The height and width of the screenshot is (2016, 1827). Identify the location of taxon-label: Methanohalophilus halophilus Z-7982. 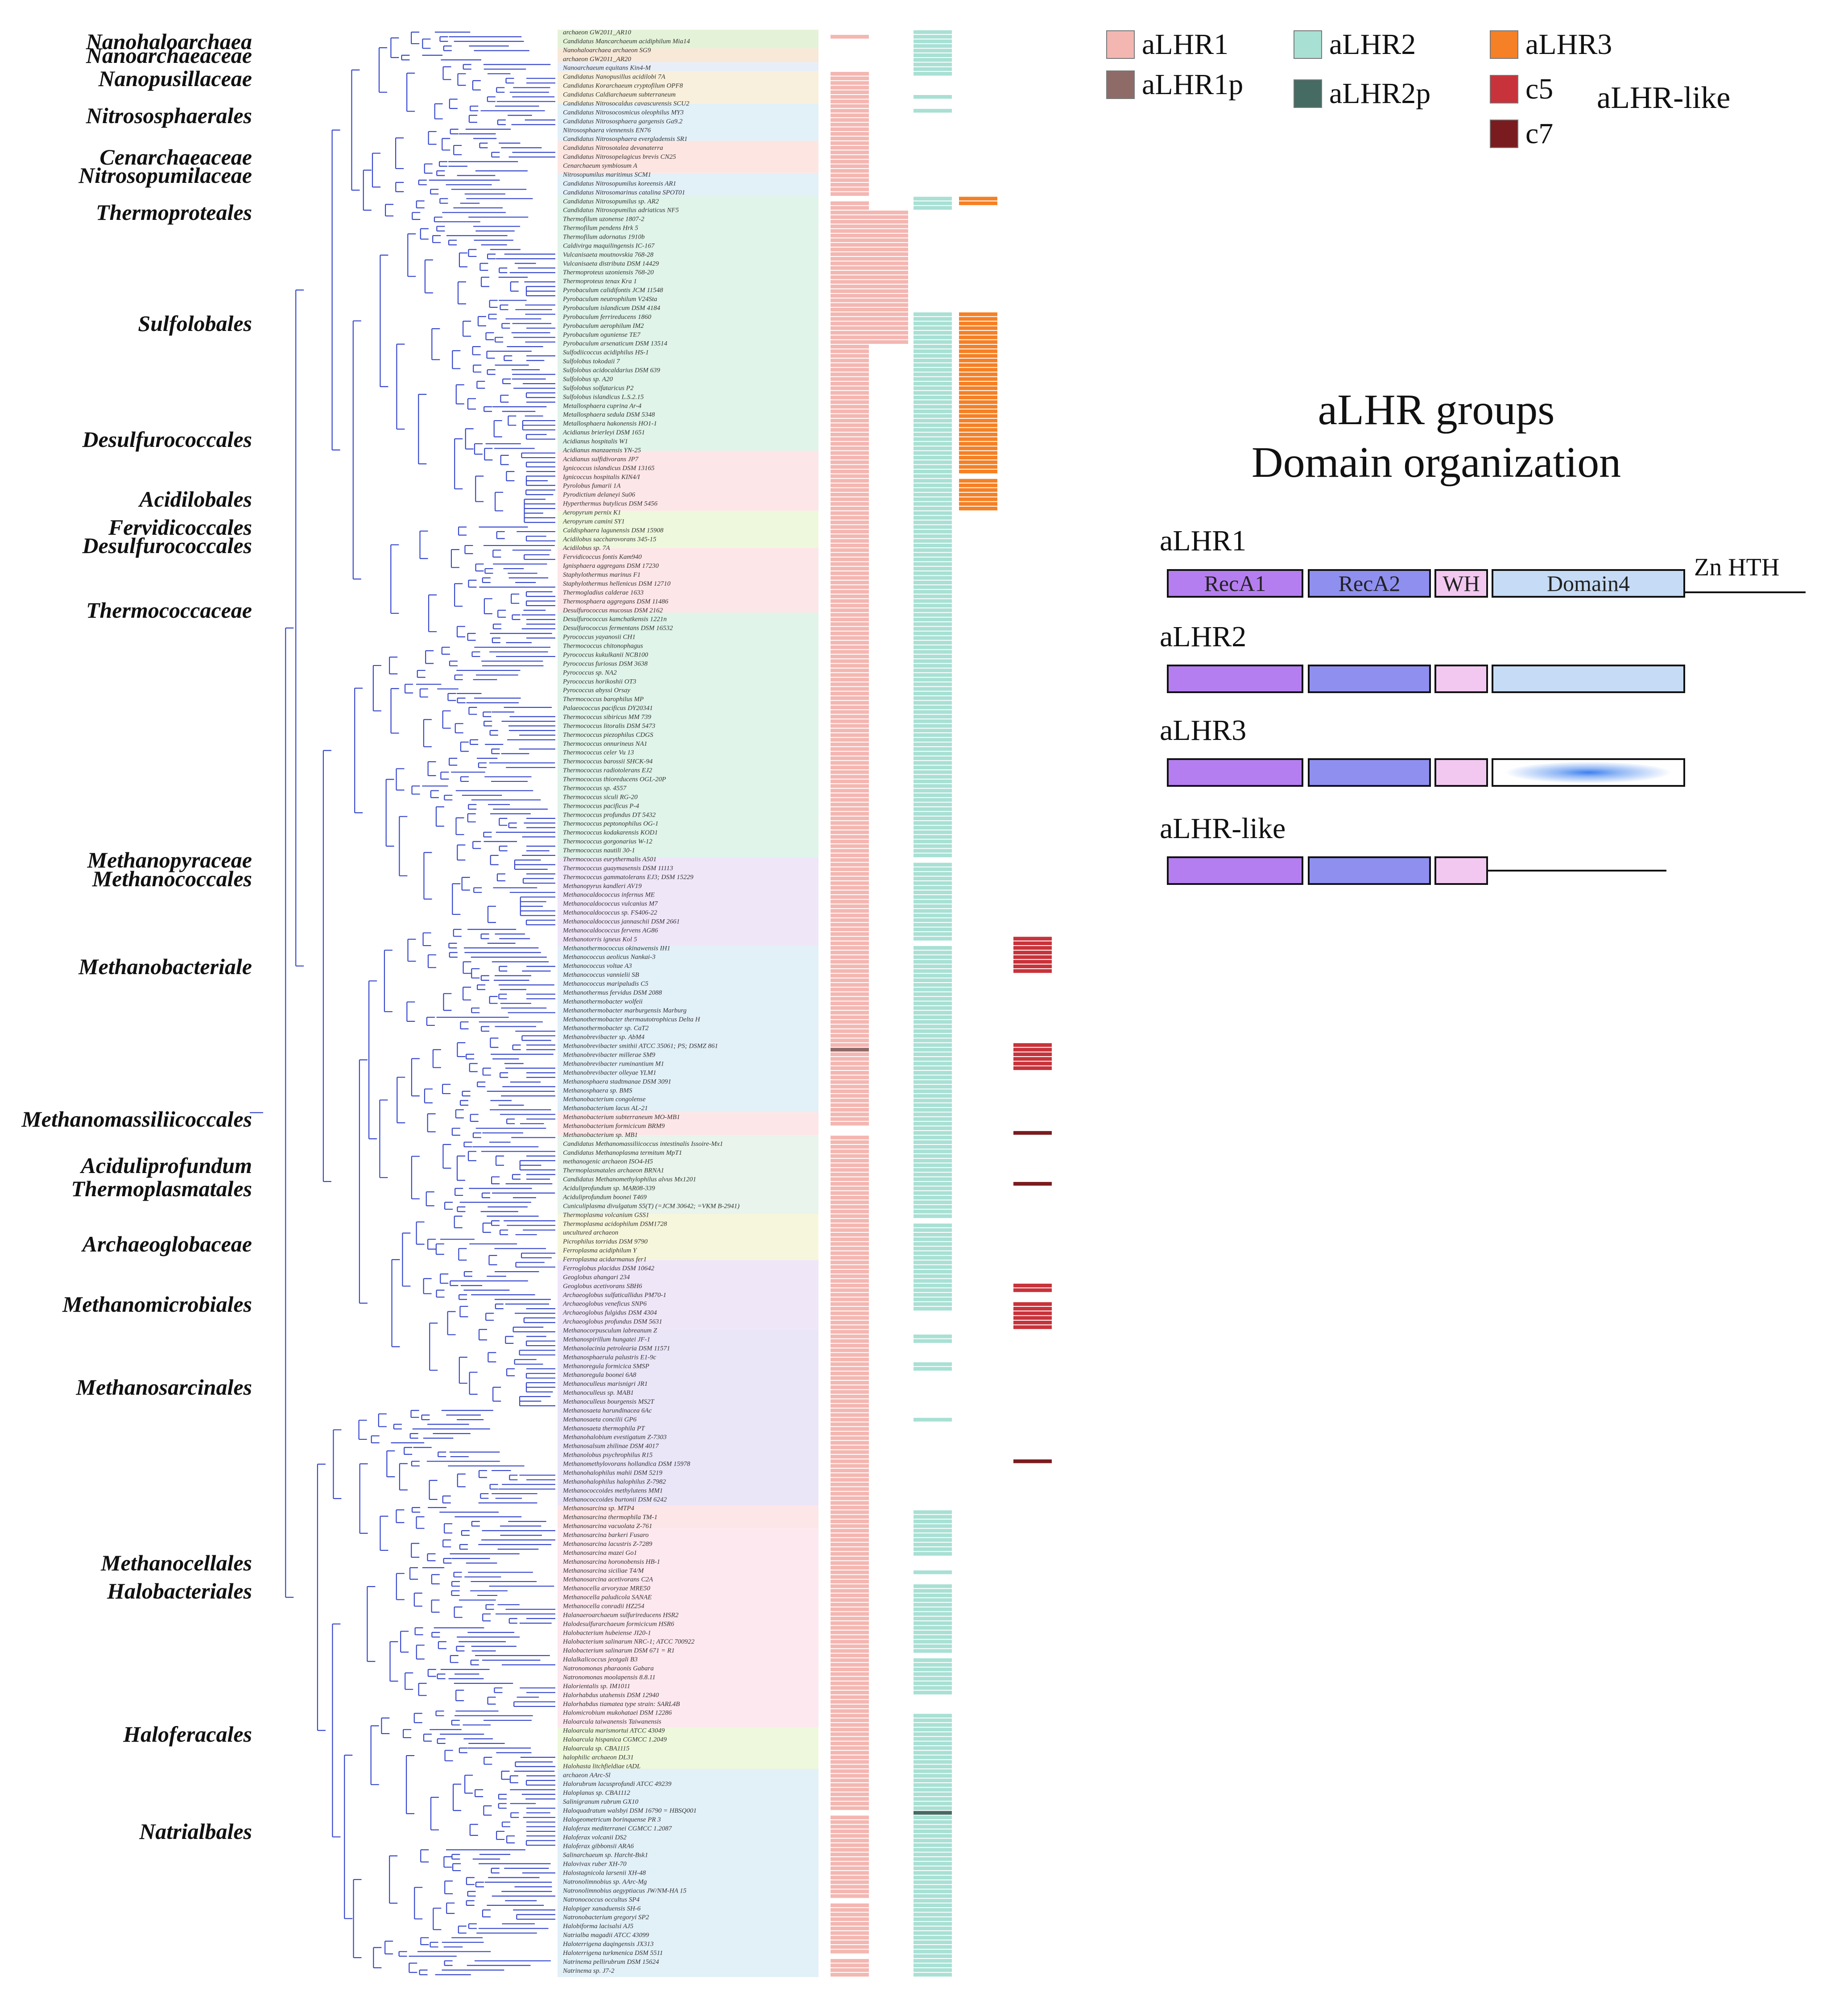
(614, 1481).